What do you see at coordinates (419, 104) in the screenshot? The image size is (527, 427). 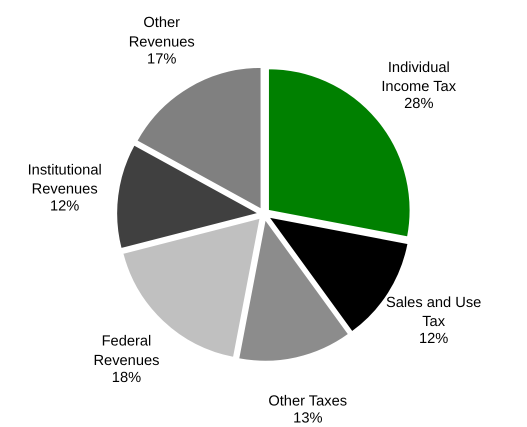 I see `data-label: 28%` at bounding box center [419, 104].